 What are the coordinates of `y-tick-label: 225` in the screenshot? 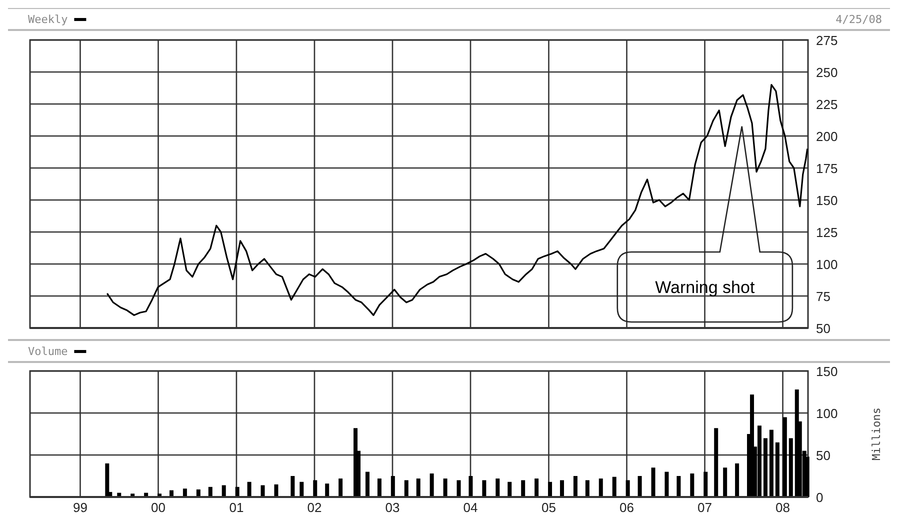 It's located at (827, 104).